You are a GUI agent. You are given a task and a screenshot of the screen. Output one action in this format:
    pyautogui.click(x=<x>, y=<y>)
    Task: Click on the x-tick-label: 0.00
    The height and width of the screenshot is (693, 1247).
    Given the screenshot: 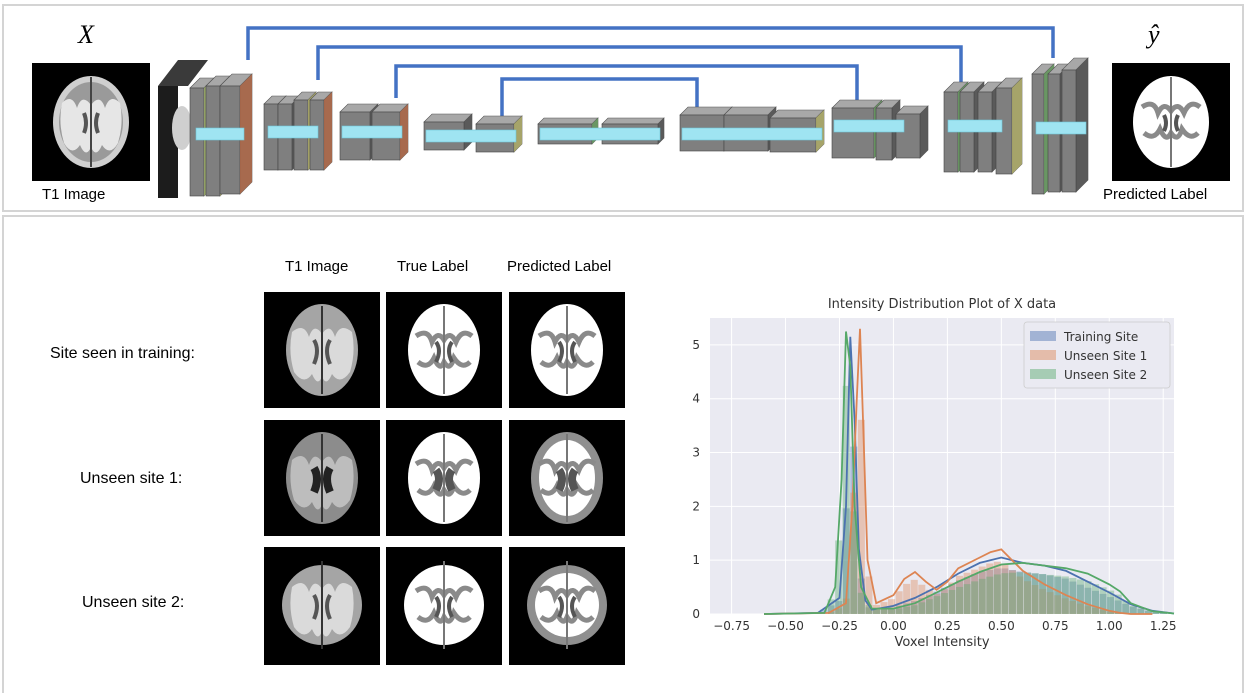 What is the action you would take?
    pyautogui.click(x=893, y=626)
    